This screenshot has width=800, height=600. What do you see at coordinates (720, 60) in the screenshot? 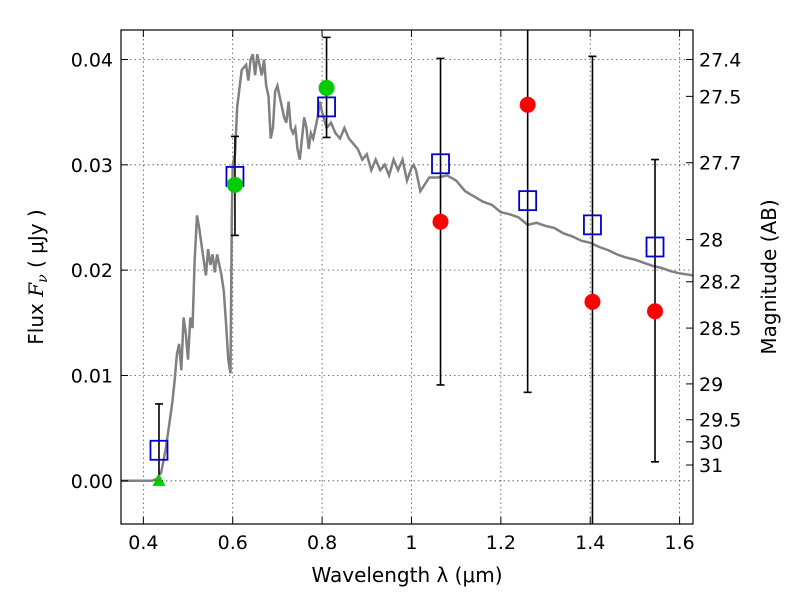
I see `right-tick-label: 27.4` at bounding box center [720, 60].